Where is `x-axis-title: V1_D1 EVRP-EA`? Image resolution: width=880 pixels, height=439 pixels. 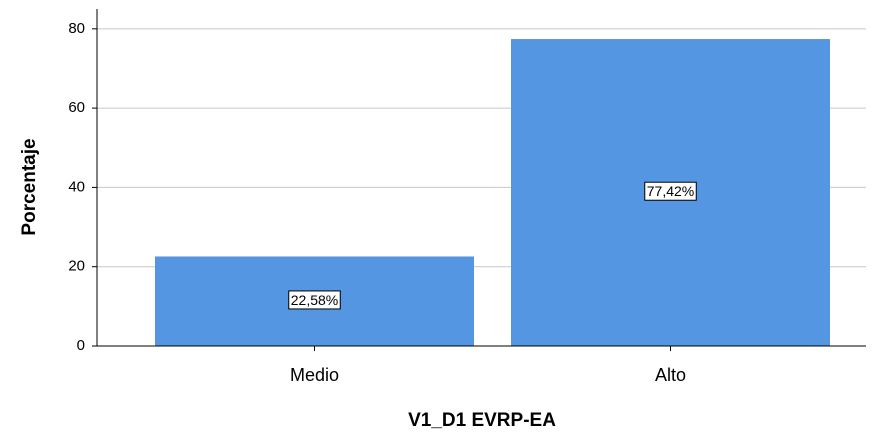 x-axis-title: V1_D1 EVRP-EA is located at coordinates (482, 420).